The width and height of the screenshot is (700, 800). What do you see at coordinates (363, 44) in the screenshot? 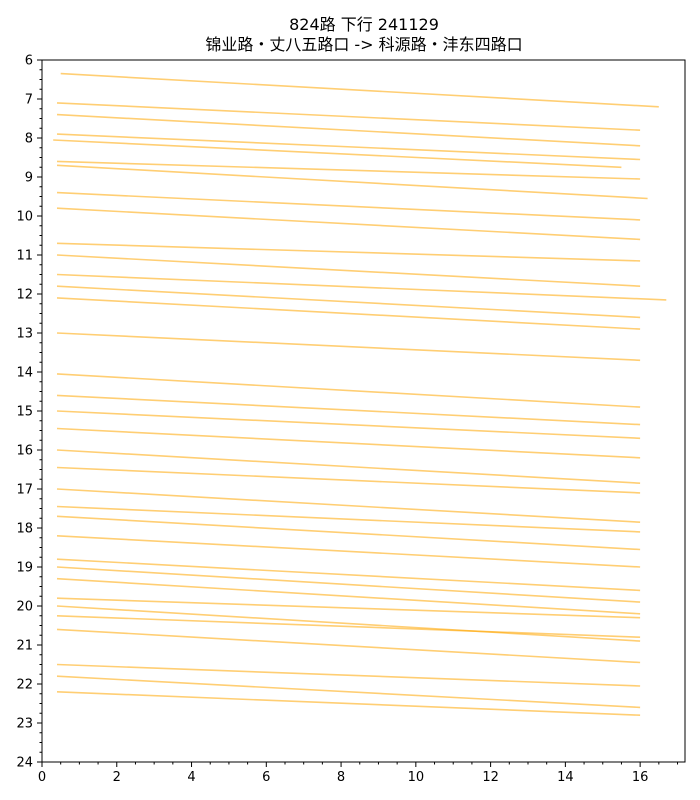
I see `chart-title-line2: 锦业路・丈八五路口 -> 科源路・沣东四路口` at bounding box center [363, 44].